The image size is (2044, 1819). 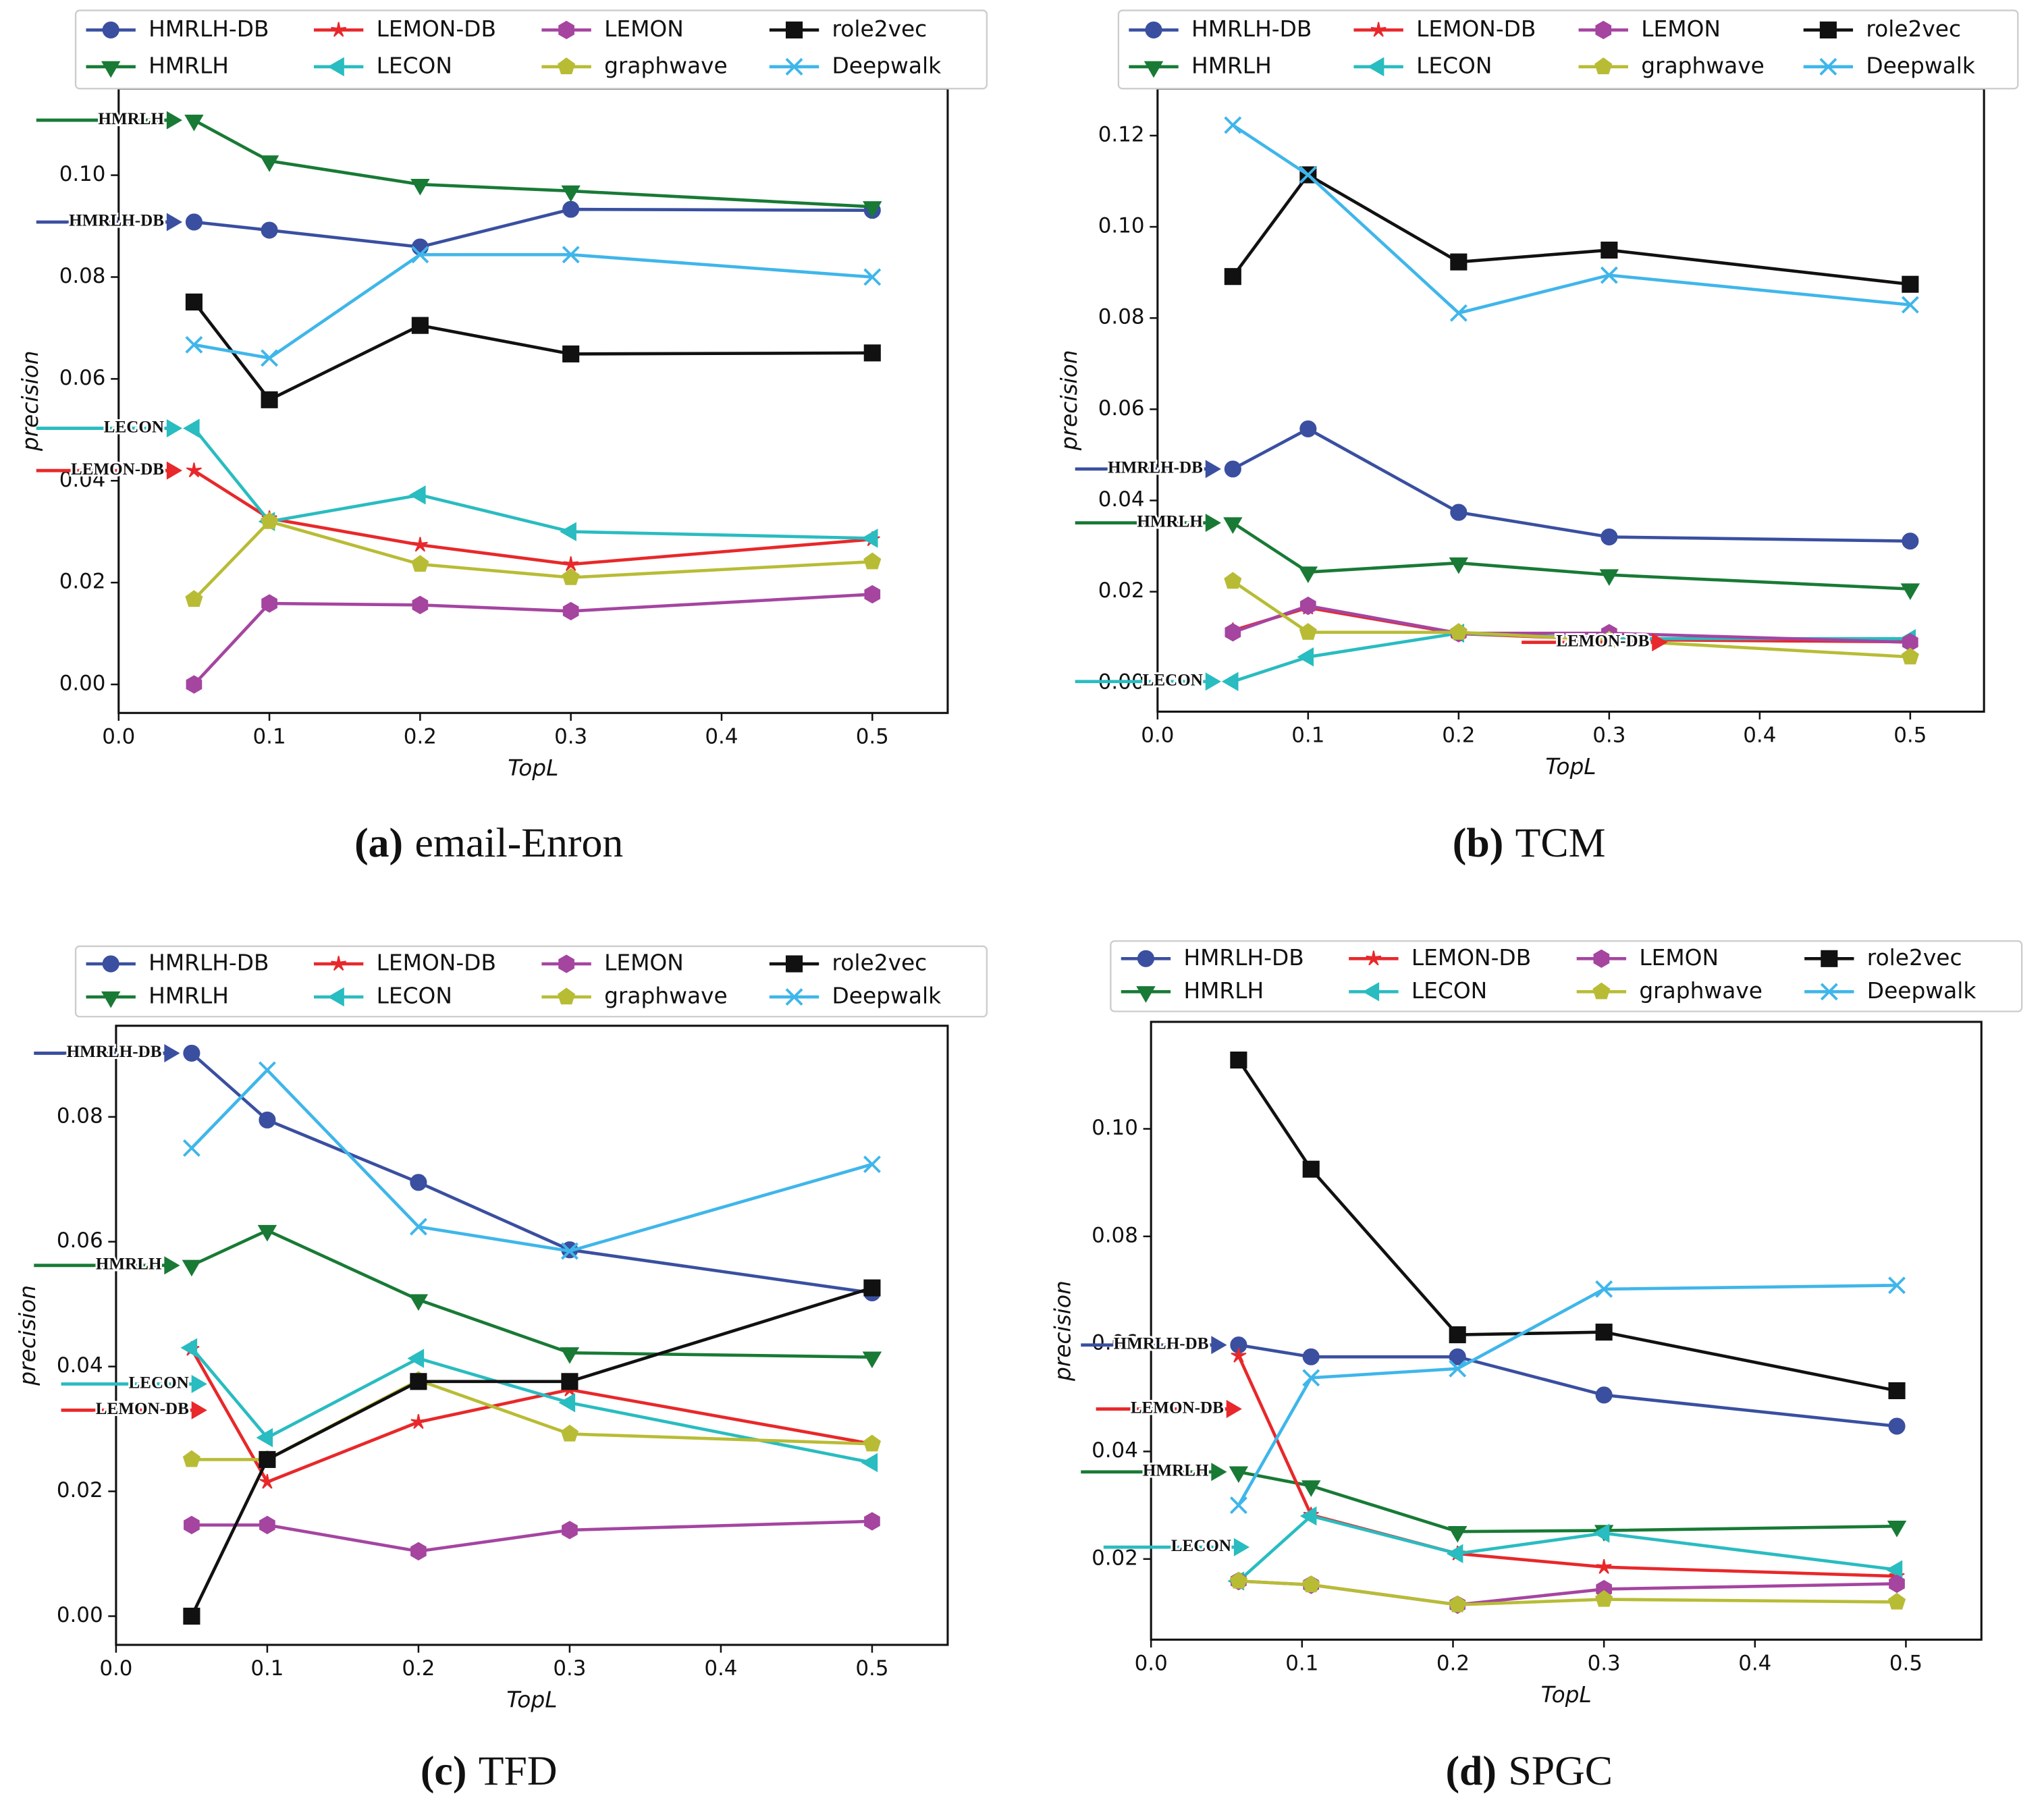 What do you see at coordinates (879, 963) in the screenshot?
I see `legend-label: role2vec` at bounding box center [879, 963].